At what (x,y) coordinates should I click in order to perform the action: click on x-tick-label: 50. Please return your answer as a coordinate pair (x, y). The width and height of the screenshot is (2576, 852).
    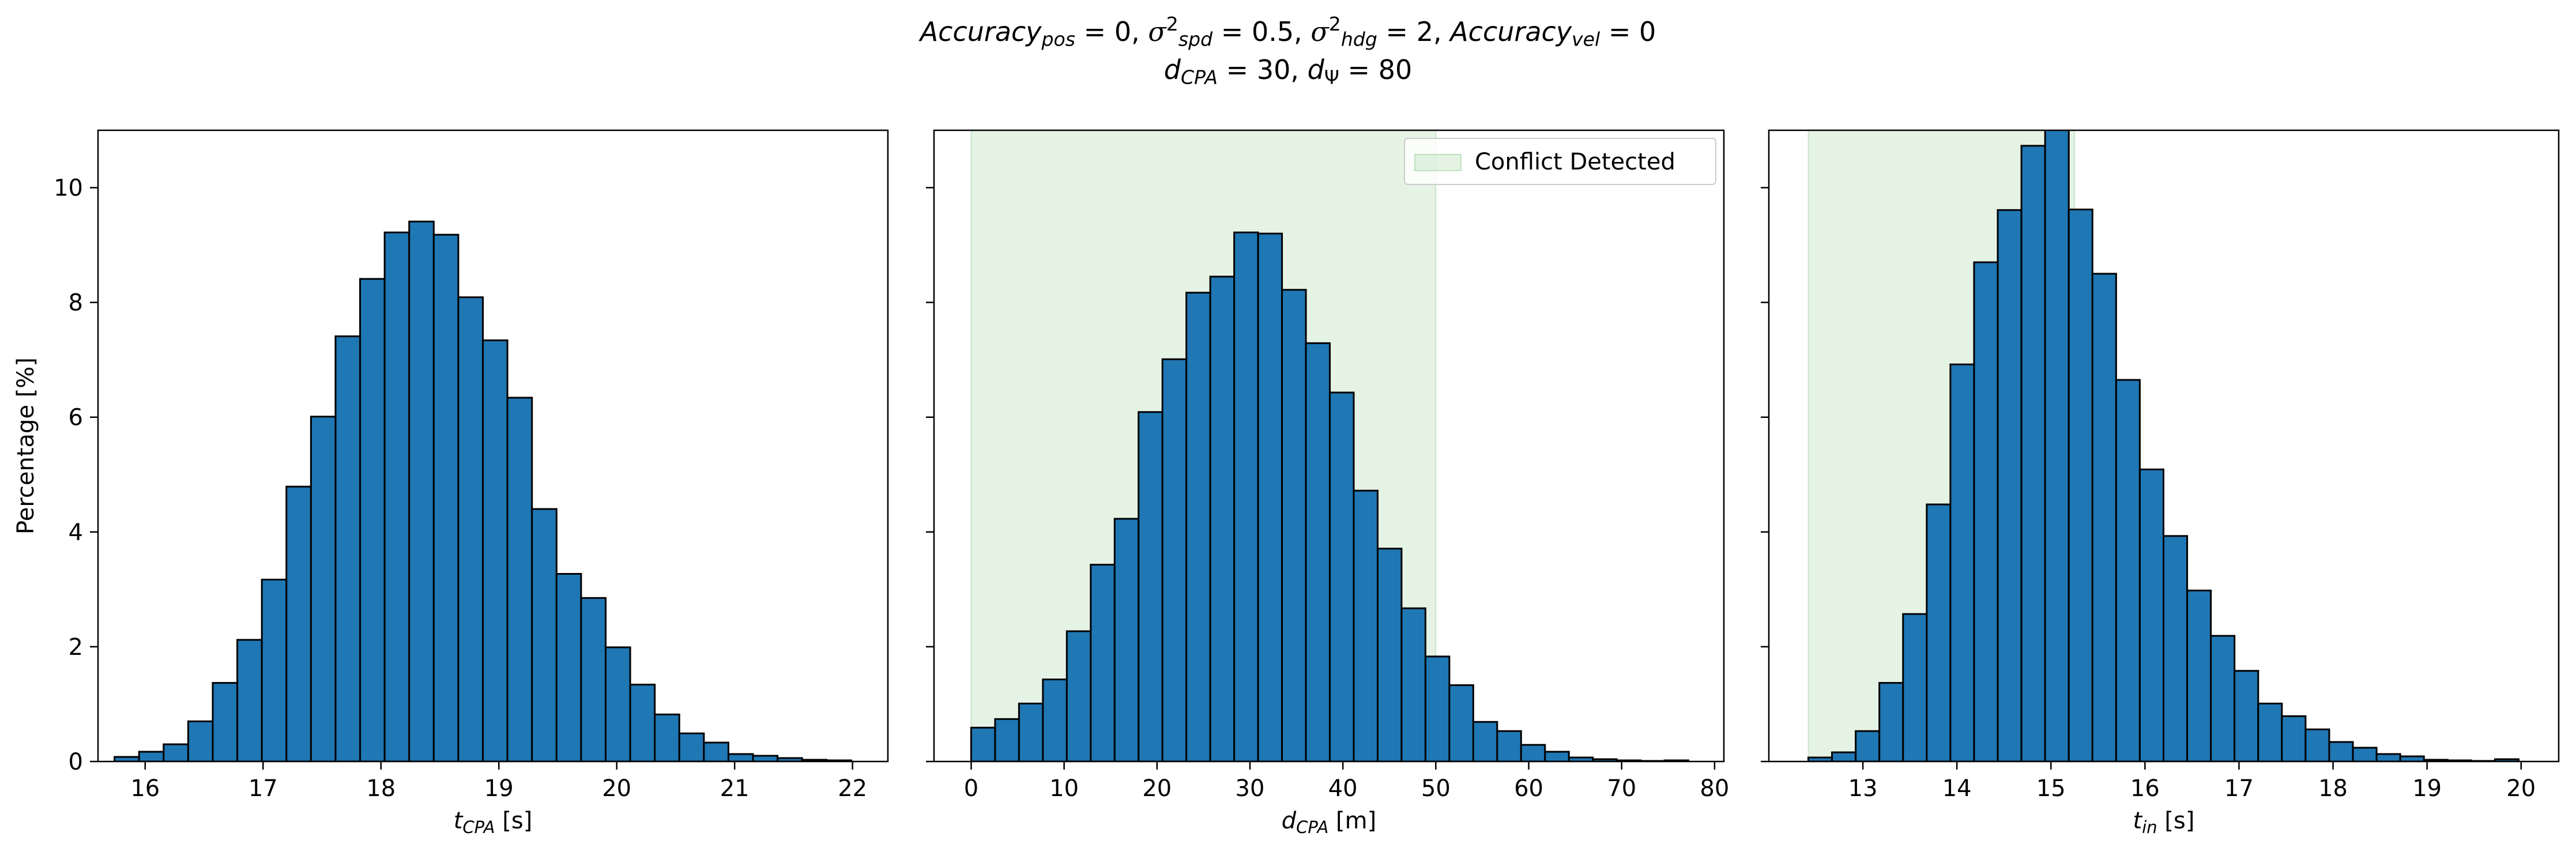
    Looking at the image, I should click on (1436, 789).